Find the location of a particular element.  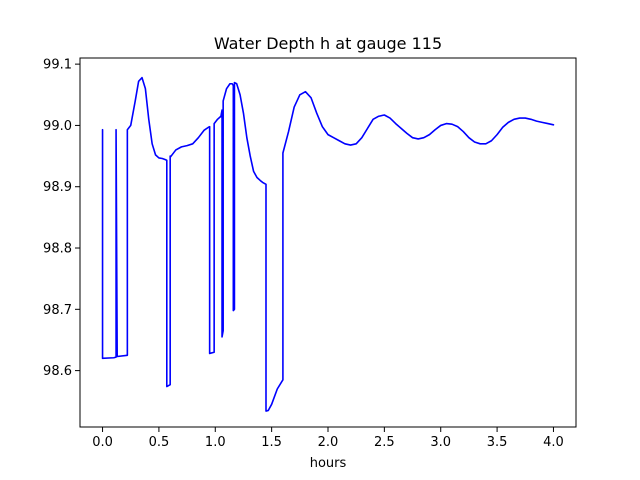

x-tick-label: 1.0 is located at coordinates (215, 442).